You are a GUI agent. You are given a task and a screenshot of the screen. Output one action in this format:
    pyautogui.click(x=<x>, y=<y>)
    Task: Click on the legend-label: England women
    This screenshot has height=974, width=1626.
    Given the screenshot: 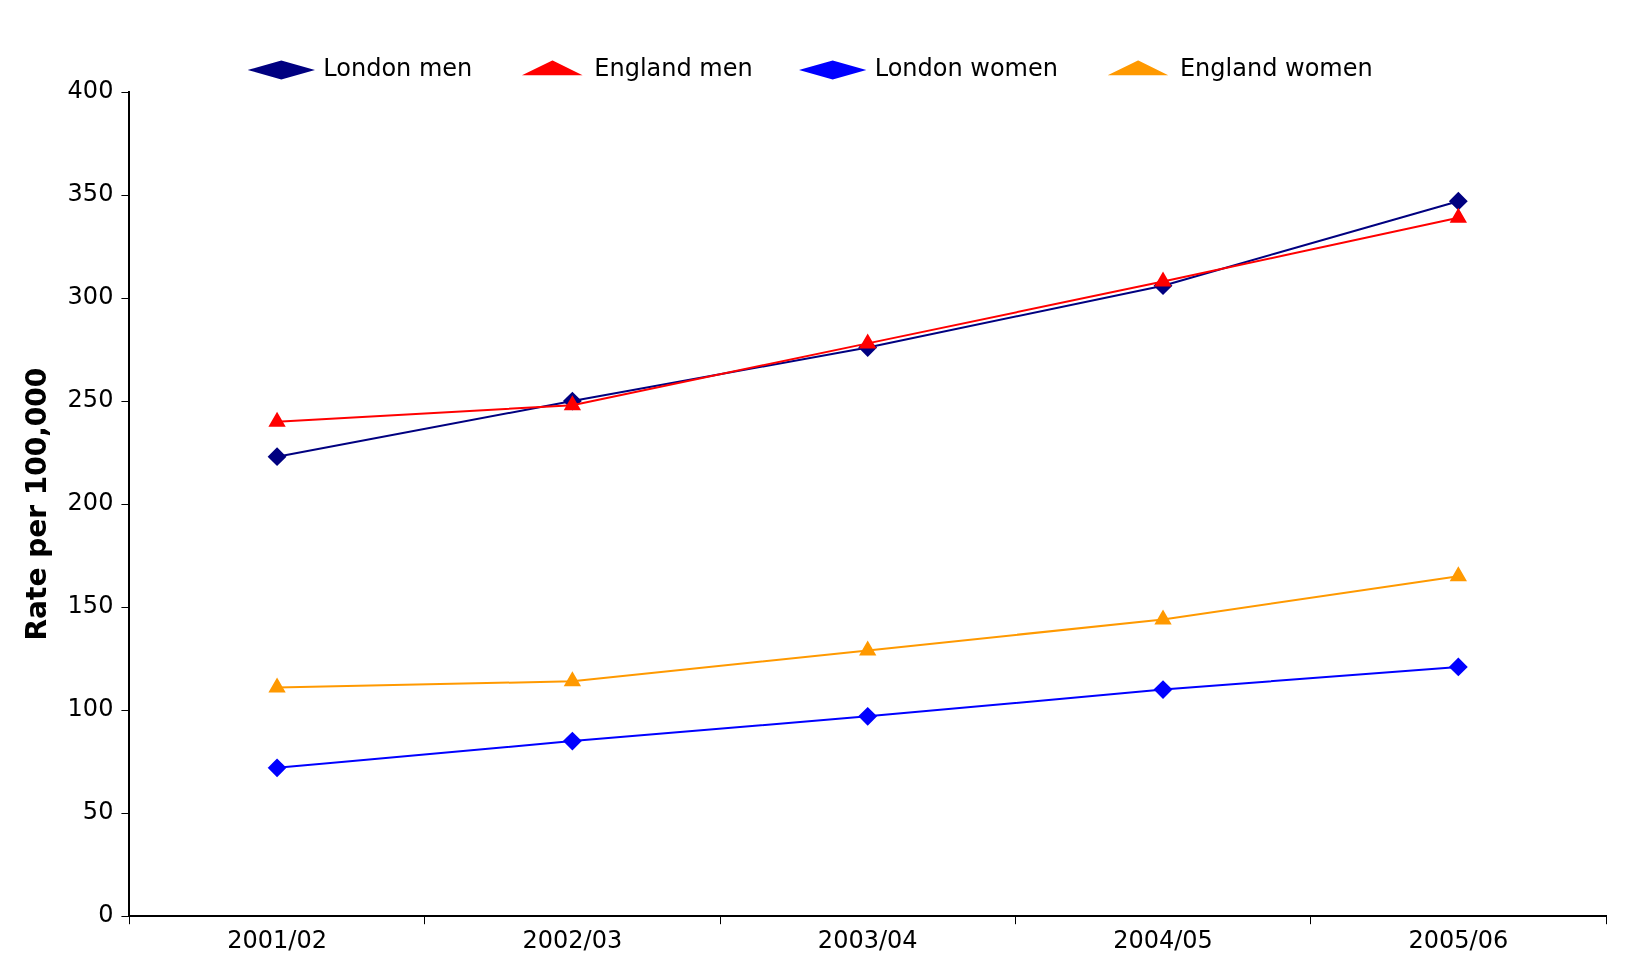 What is the action you would take?
    pyautogui.click(x=1276, y=68)
    